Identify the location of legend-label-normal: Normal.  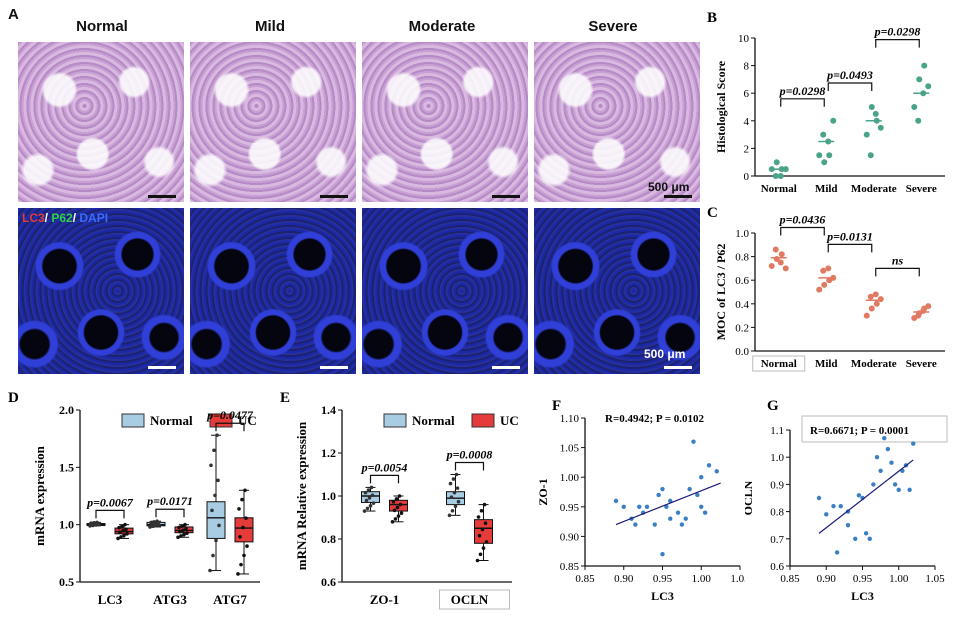
(171, 420).